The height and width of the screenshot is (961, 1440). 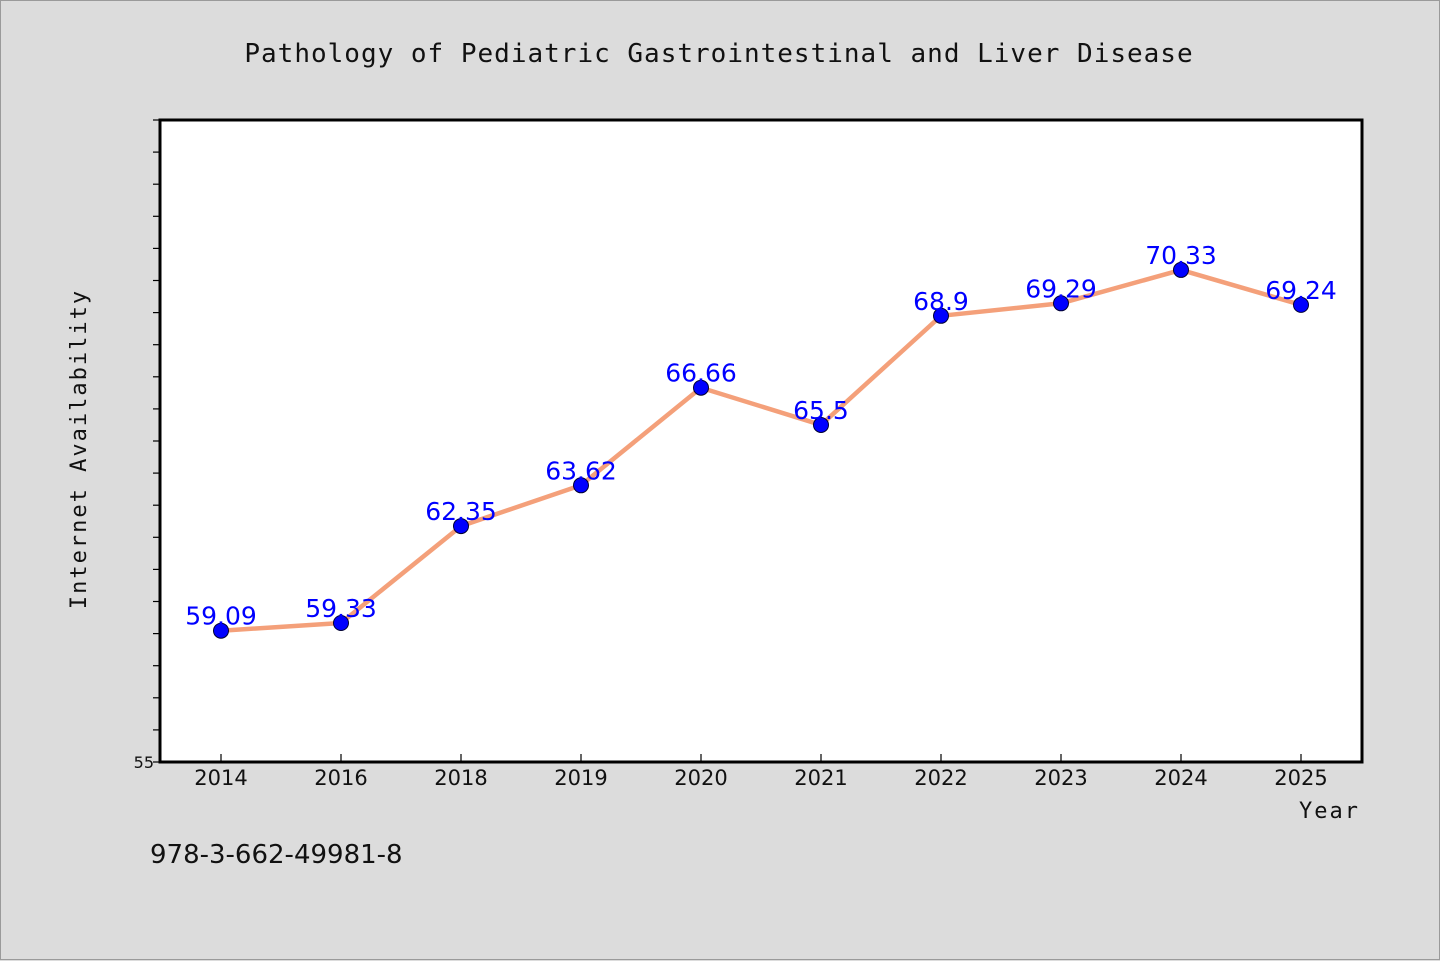 I want to click on x-tick-label-2014: 2014, so click(x=220, y=778).